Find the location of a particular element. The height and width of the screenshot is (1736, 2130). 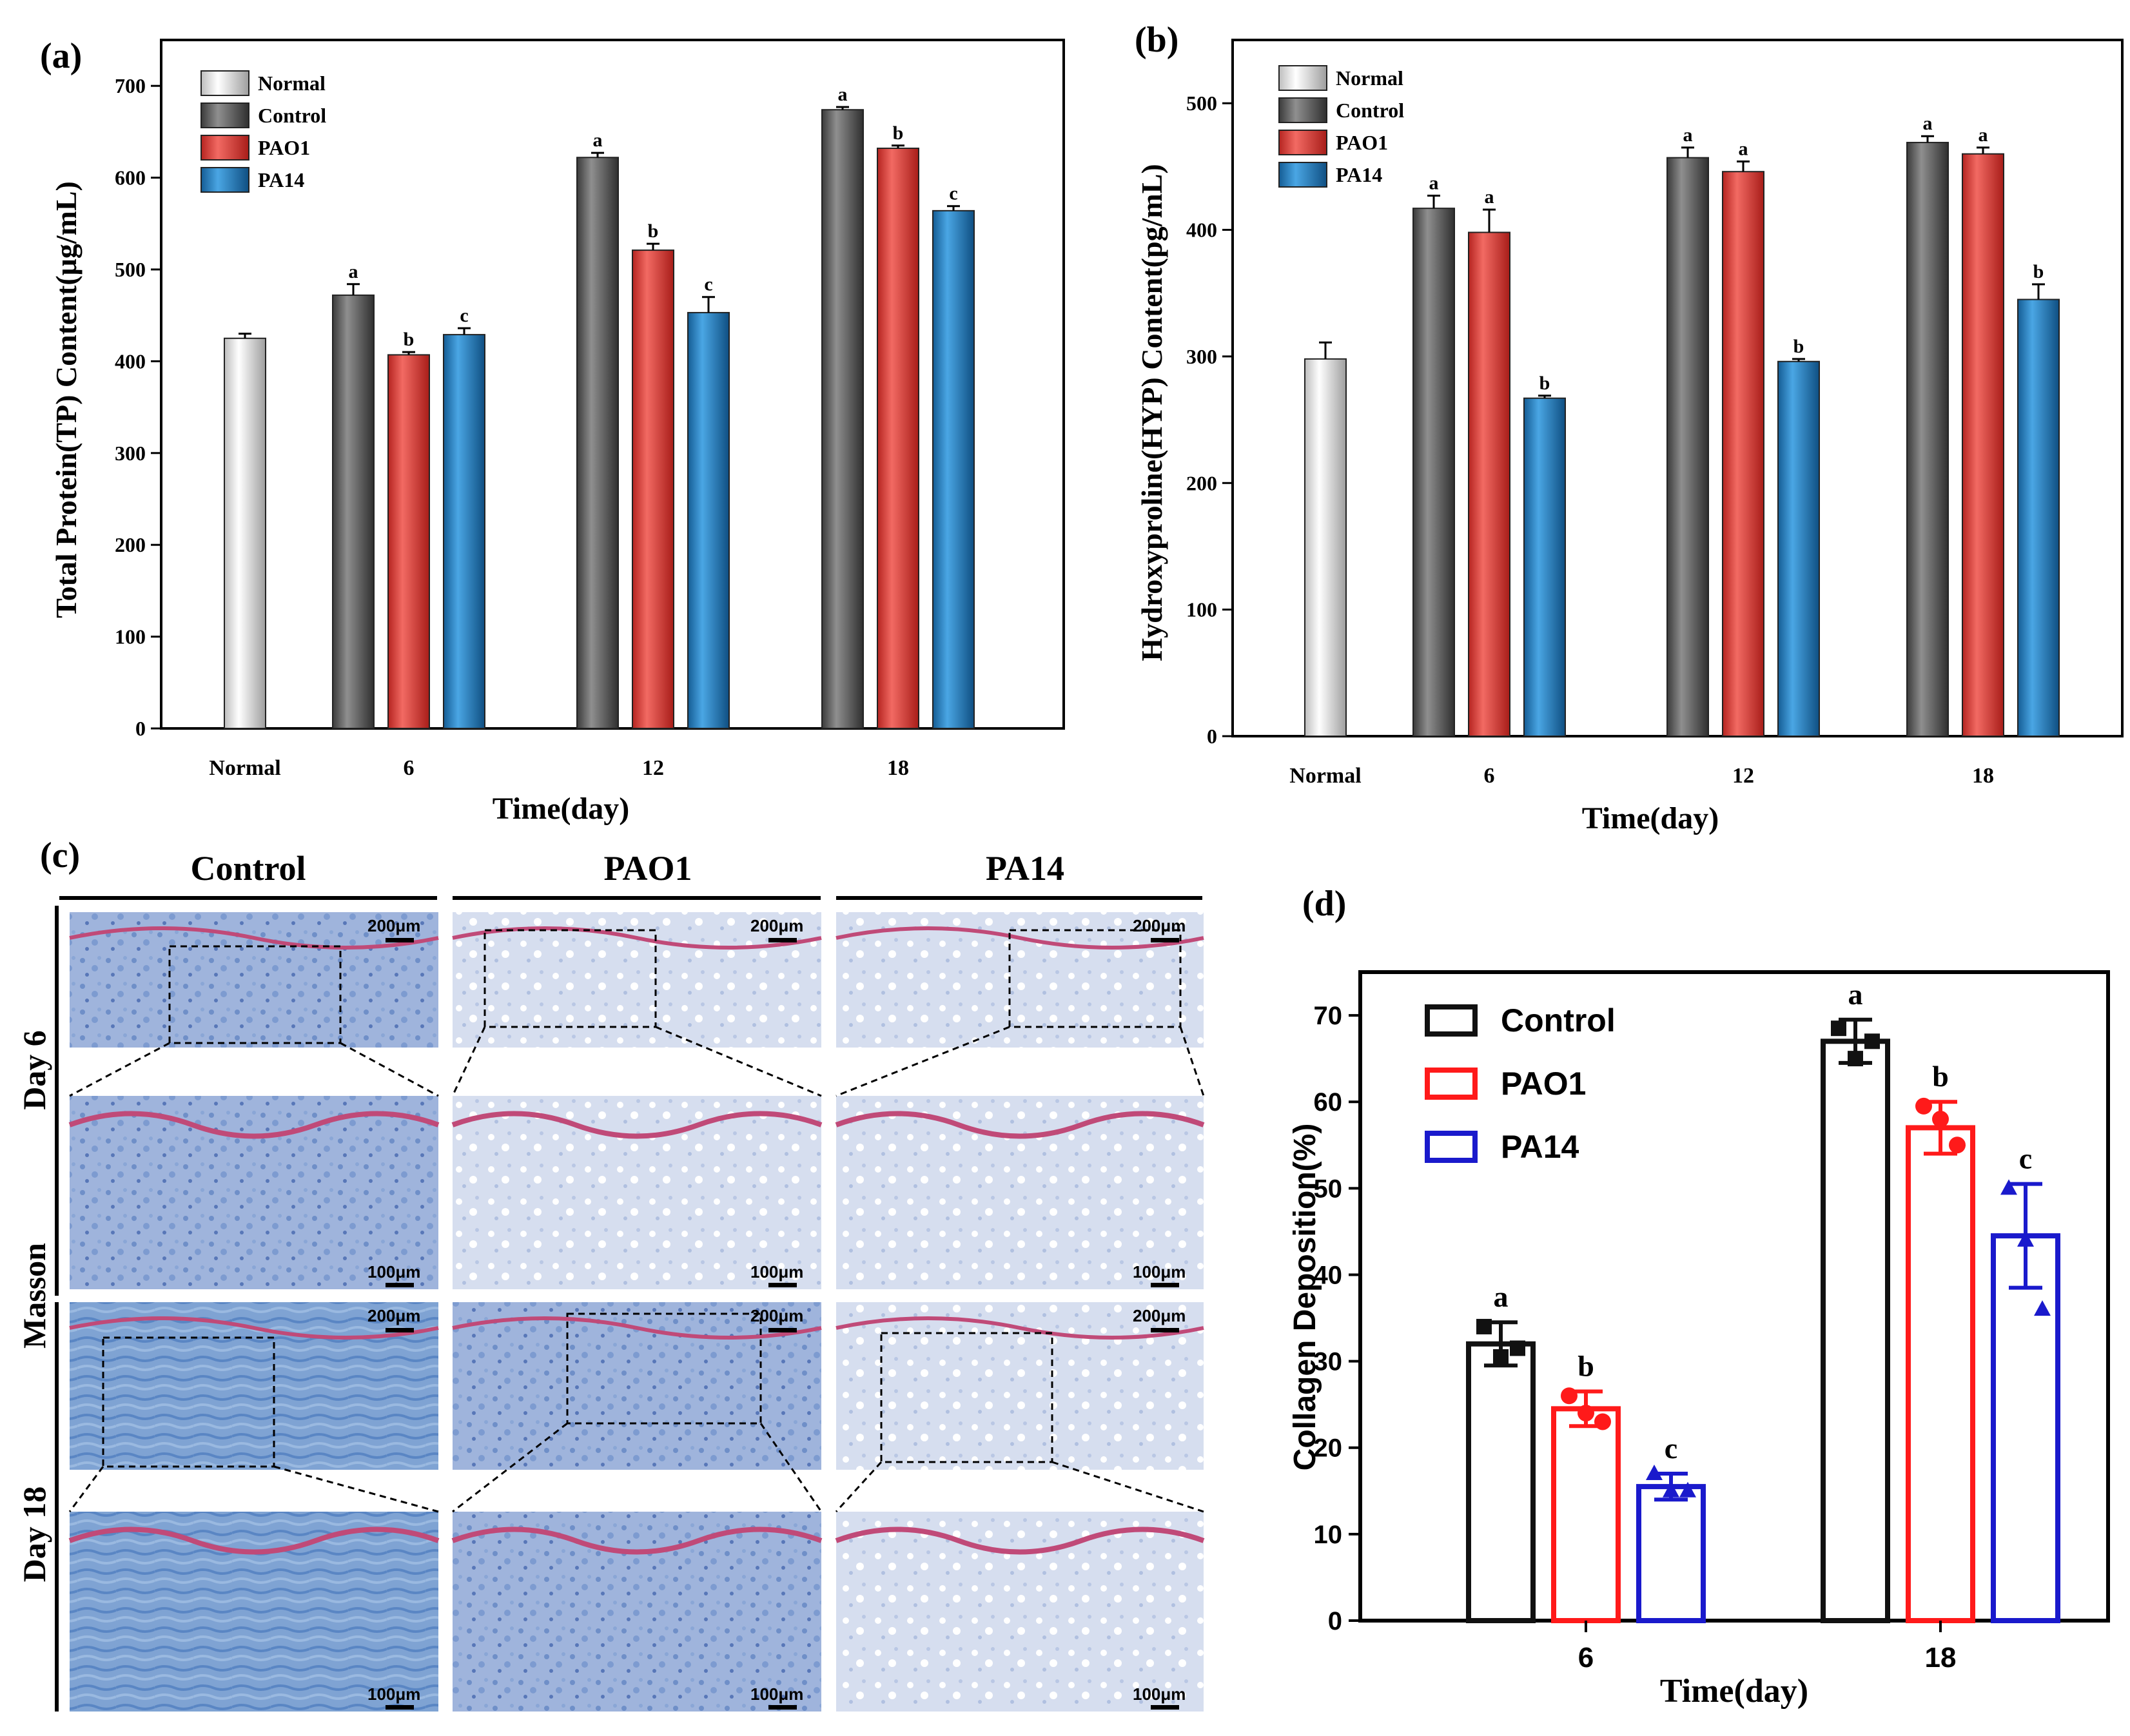

legend-a: Normal Control PAO1 PA14 is located at coordinates (263, 131).